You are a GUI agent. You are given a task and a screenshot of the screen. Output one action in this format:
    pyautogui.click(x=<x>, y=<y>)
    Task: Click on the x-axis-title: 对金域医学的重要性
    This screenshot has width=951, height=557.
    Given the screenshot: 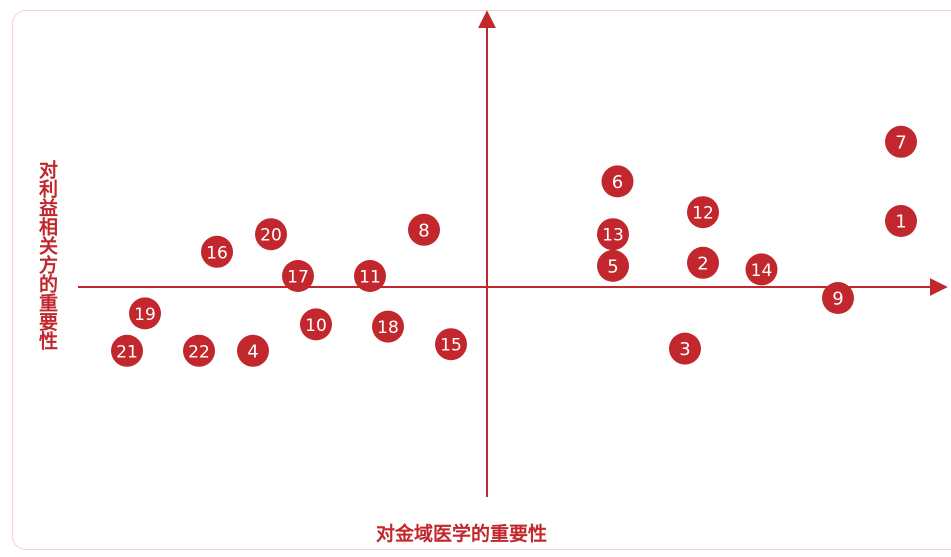 What is the action you would take?
    pyautogui.click(x=462, y=534)
    